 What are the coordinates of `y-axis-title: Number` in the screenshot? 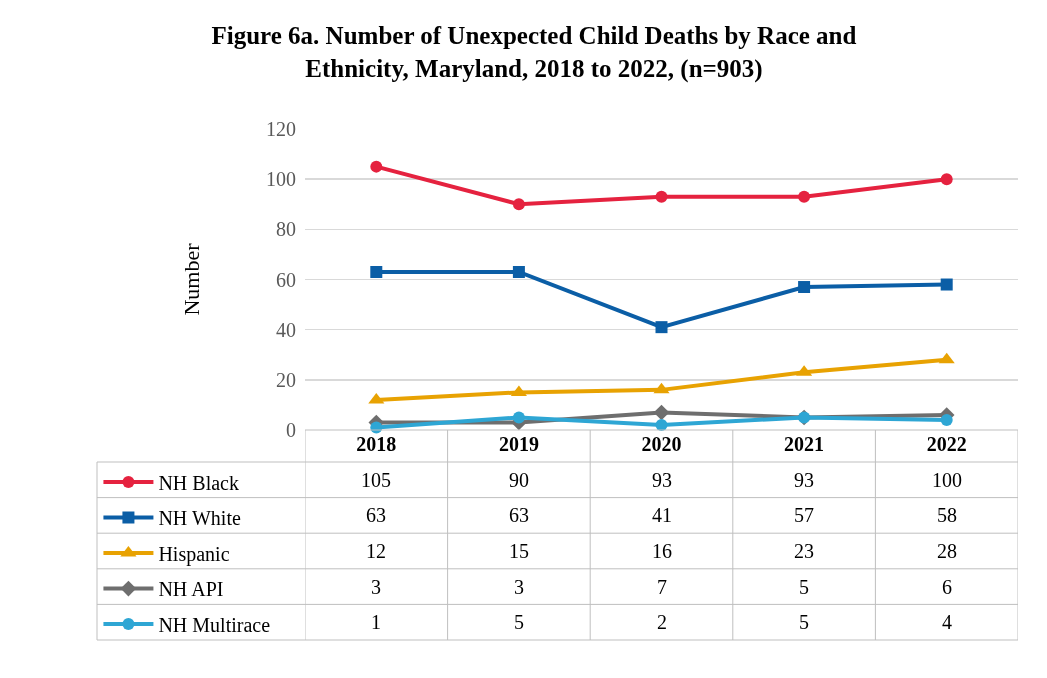 It's located at (191, 279).